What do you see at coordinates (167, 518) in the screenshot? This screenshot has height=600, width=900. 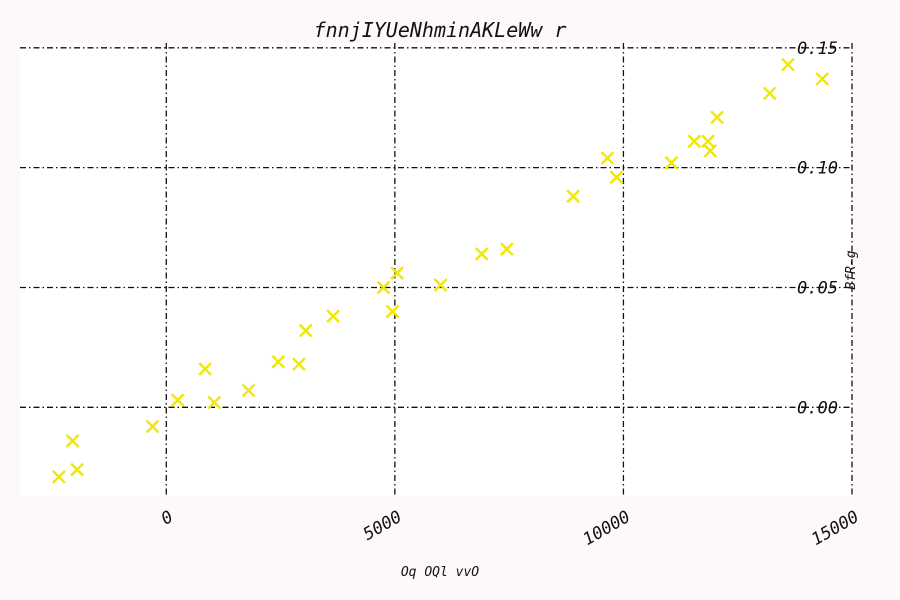 I see `x-tick-label: 0` at bounding box center [167, 518].